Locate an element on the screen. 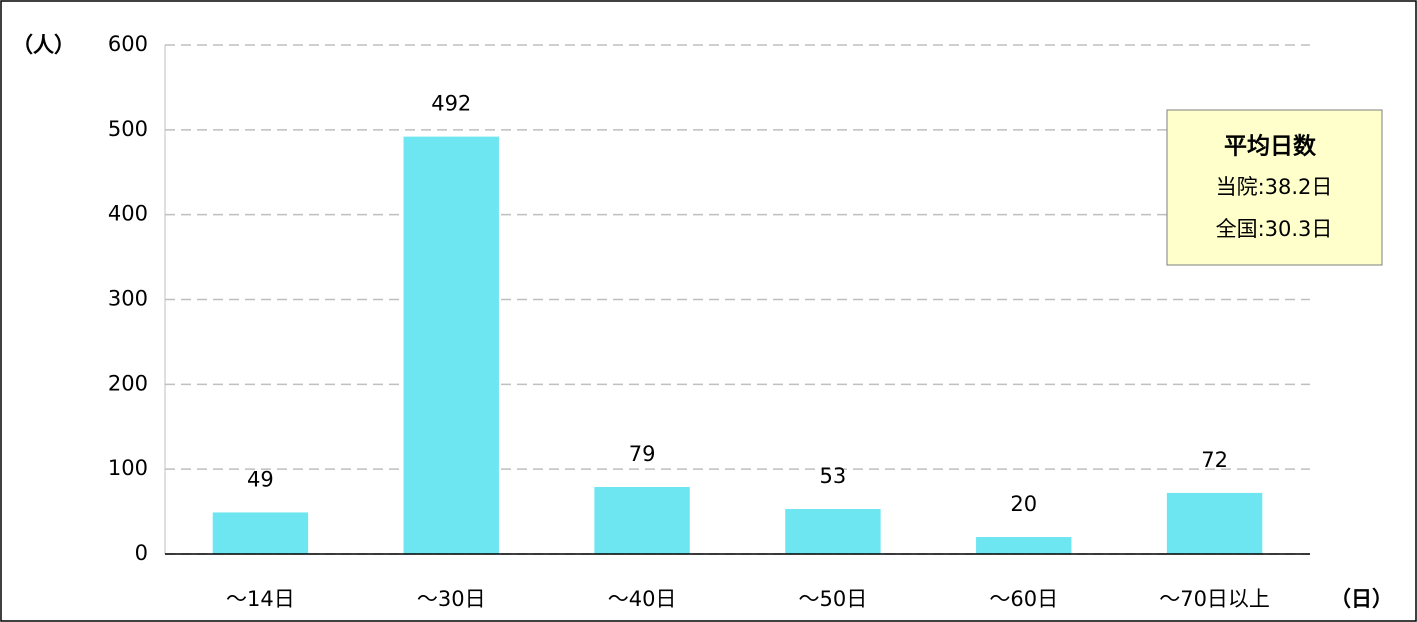 Image resolution: width=1417 pixels, height=622 pixels. y-axis-label: （人） is located at coordinates (43, 45).